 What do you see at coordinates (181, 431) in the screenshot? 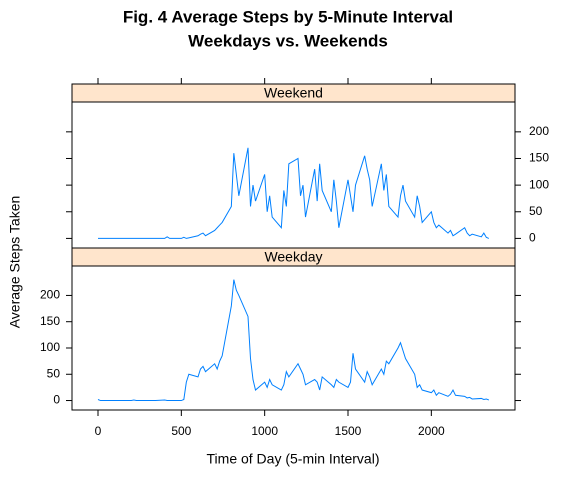
I see `x-tick-label: 500` at bounding box center [181, 431].